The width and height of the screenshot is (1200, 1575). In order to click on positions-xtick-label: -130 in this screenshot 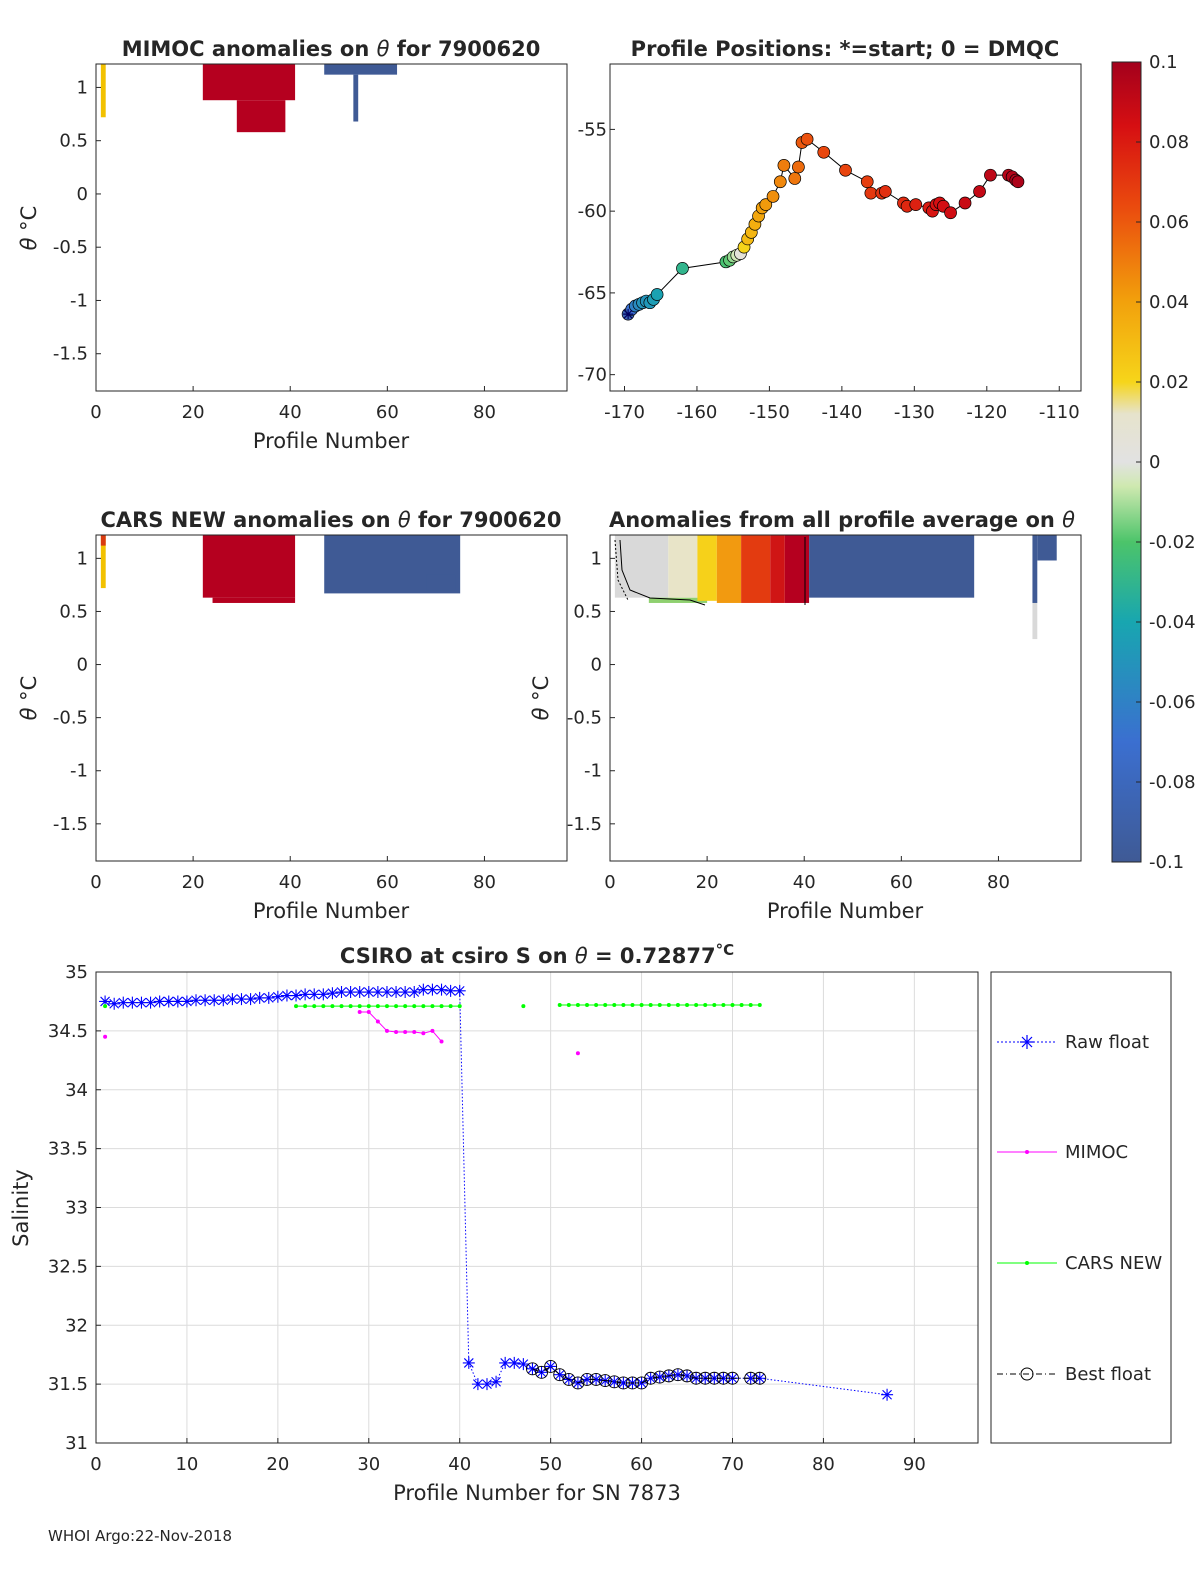, I will do `click(914, 412)`.